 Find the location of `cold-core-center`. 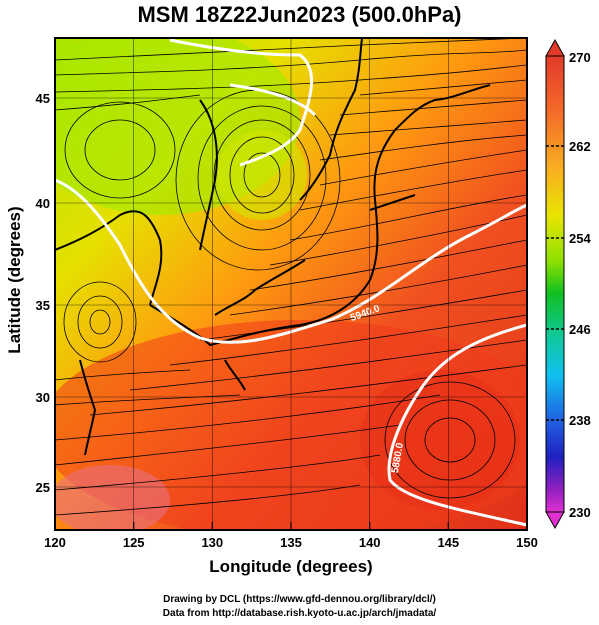

cold-core-center is located at coordinates (262, 175).